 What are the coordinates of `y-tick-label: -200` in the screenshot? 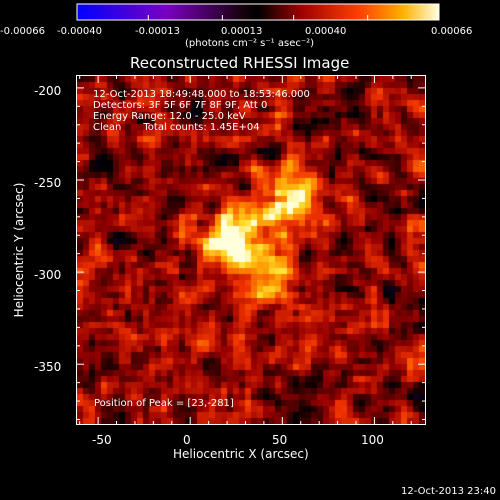 It's located at (48, 91).